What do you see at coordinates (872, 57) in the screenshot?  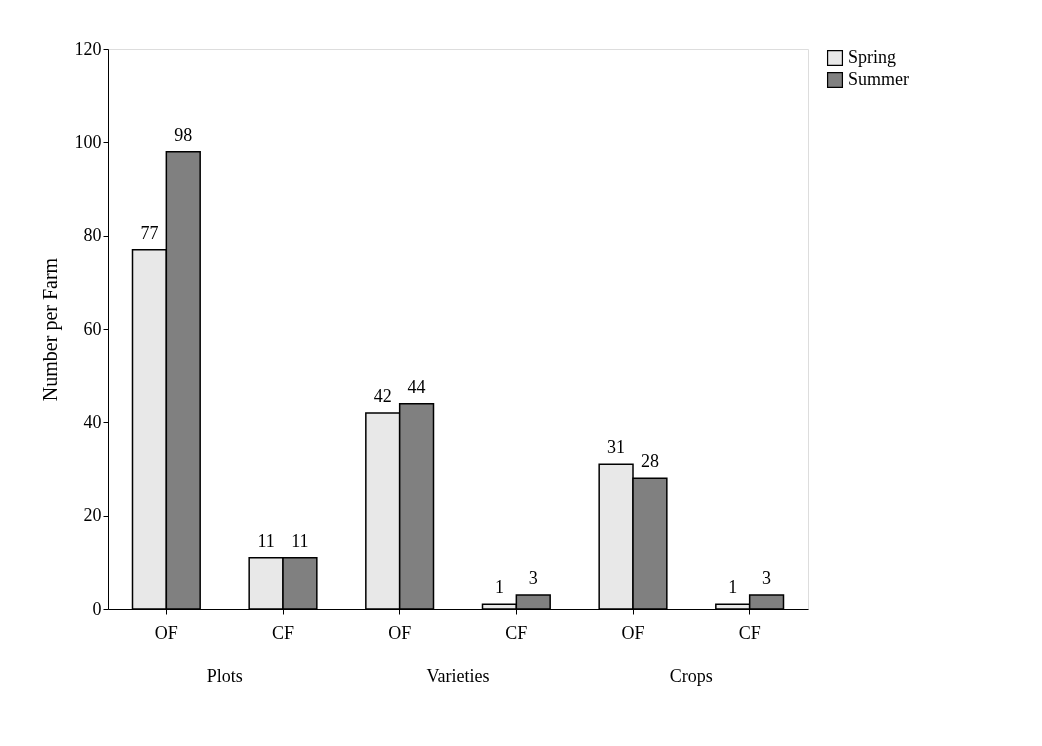 I see `legend-label: Spring` at bounding box center [872, 57].